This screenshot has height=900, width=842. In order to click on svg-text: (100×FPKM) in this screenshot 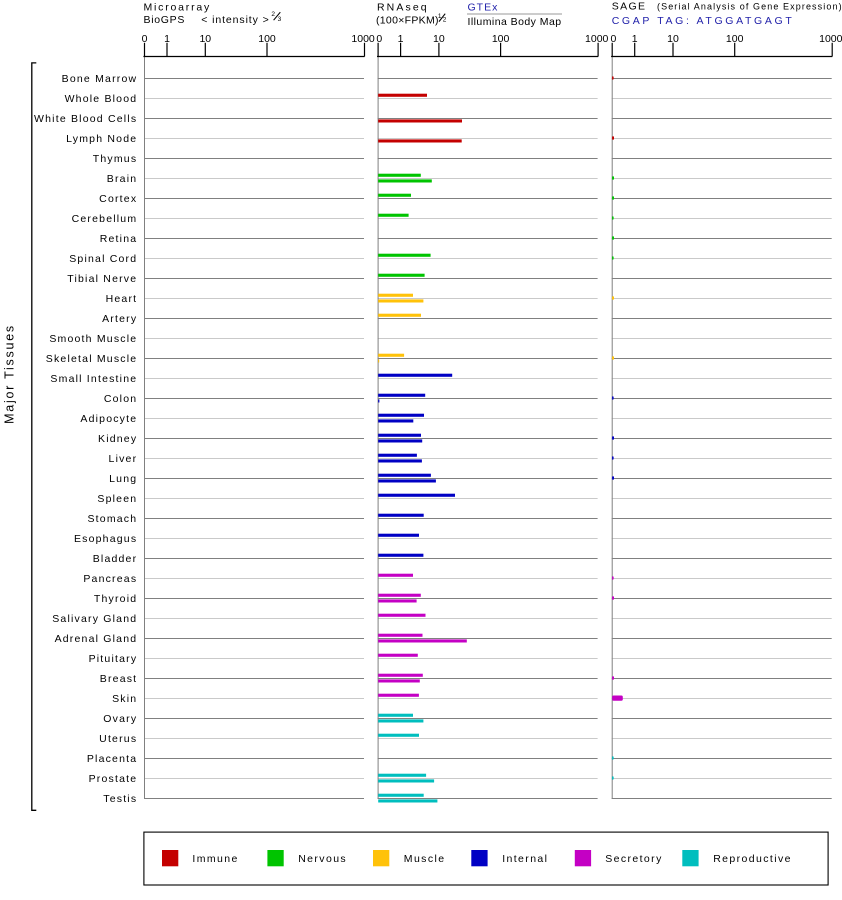, I will do `click(407, 21)`.